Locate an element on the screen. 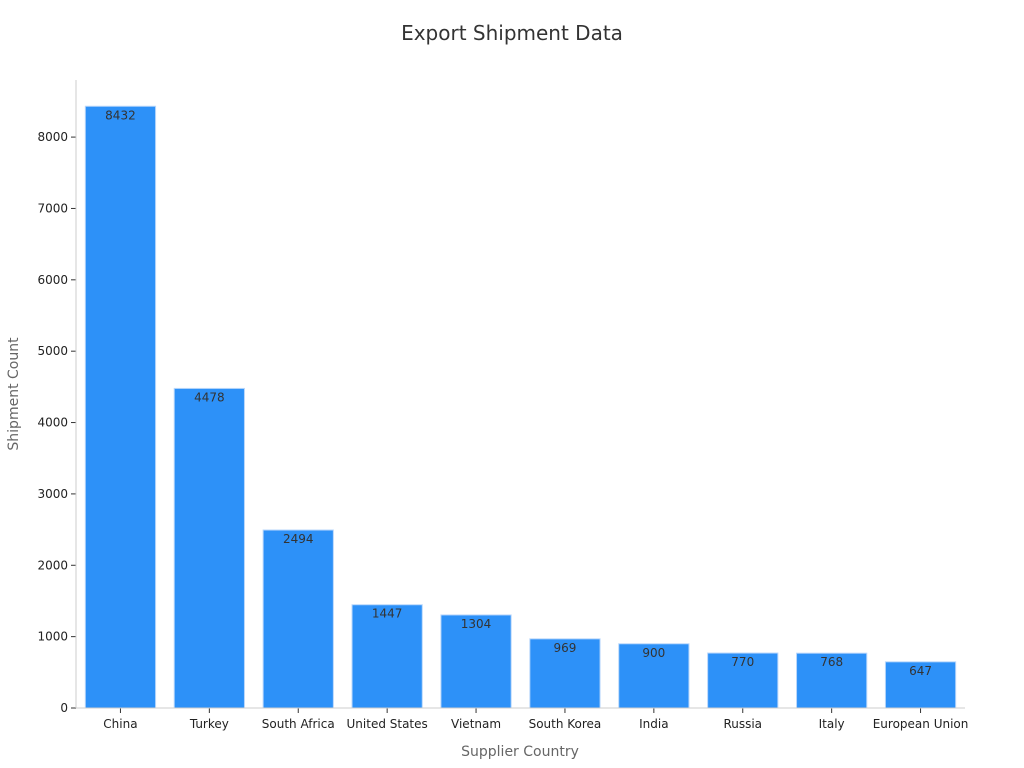 This screenshot has width=1024, height=768. data-label: 647 is located at coordinates (920, 671).